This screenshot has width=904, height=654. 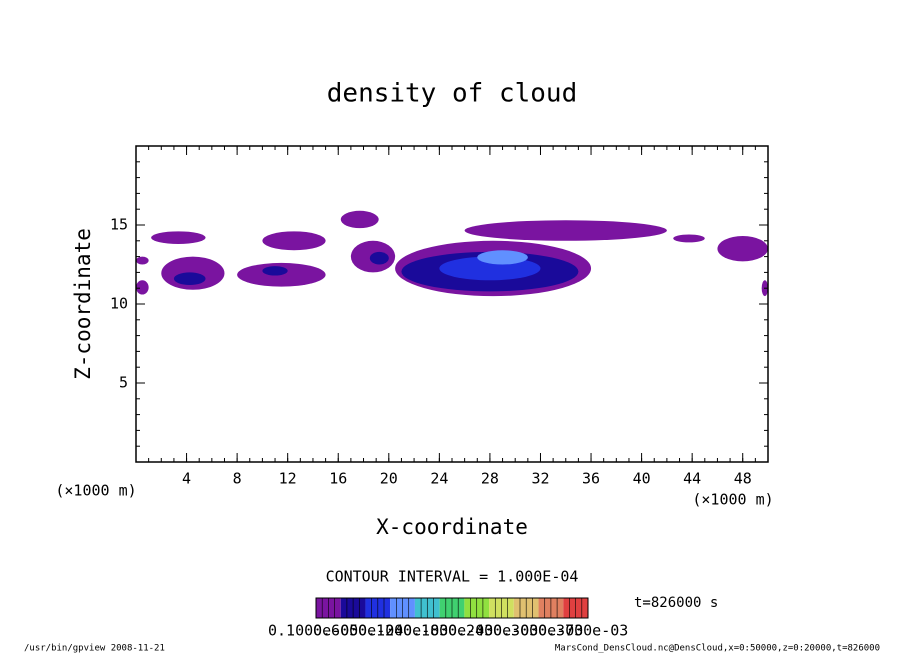 I want to click on x-tick-label: 36, so click(x=591, y=479).